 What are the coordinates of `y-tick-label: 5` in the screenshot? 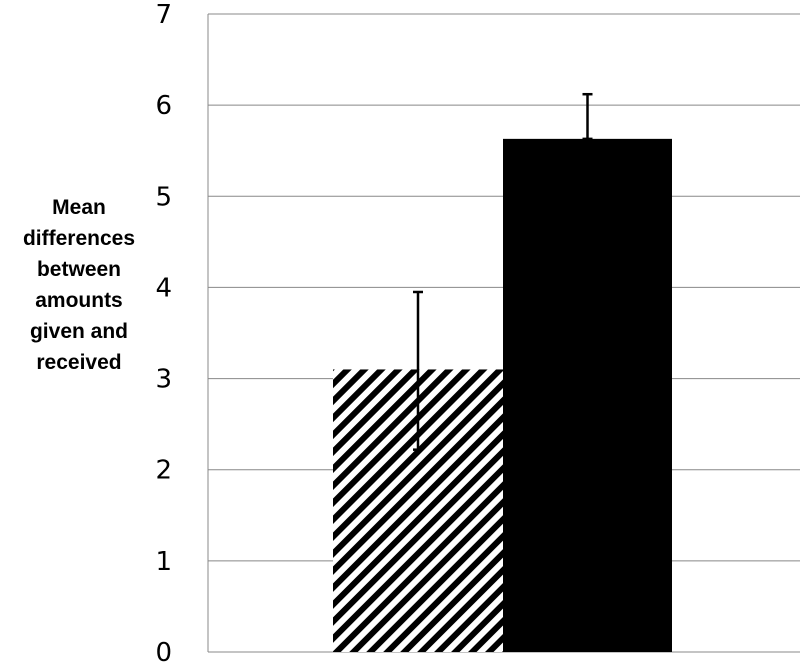 It's located at (163, 197).